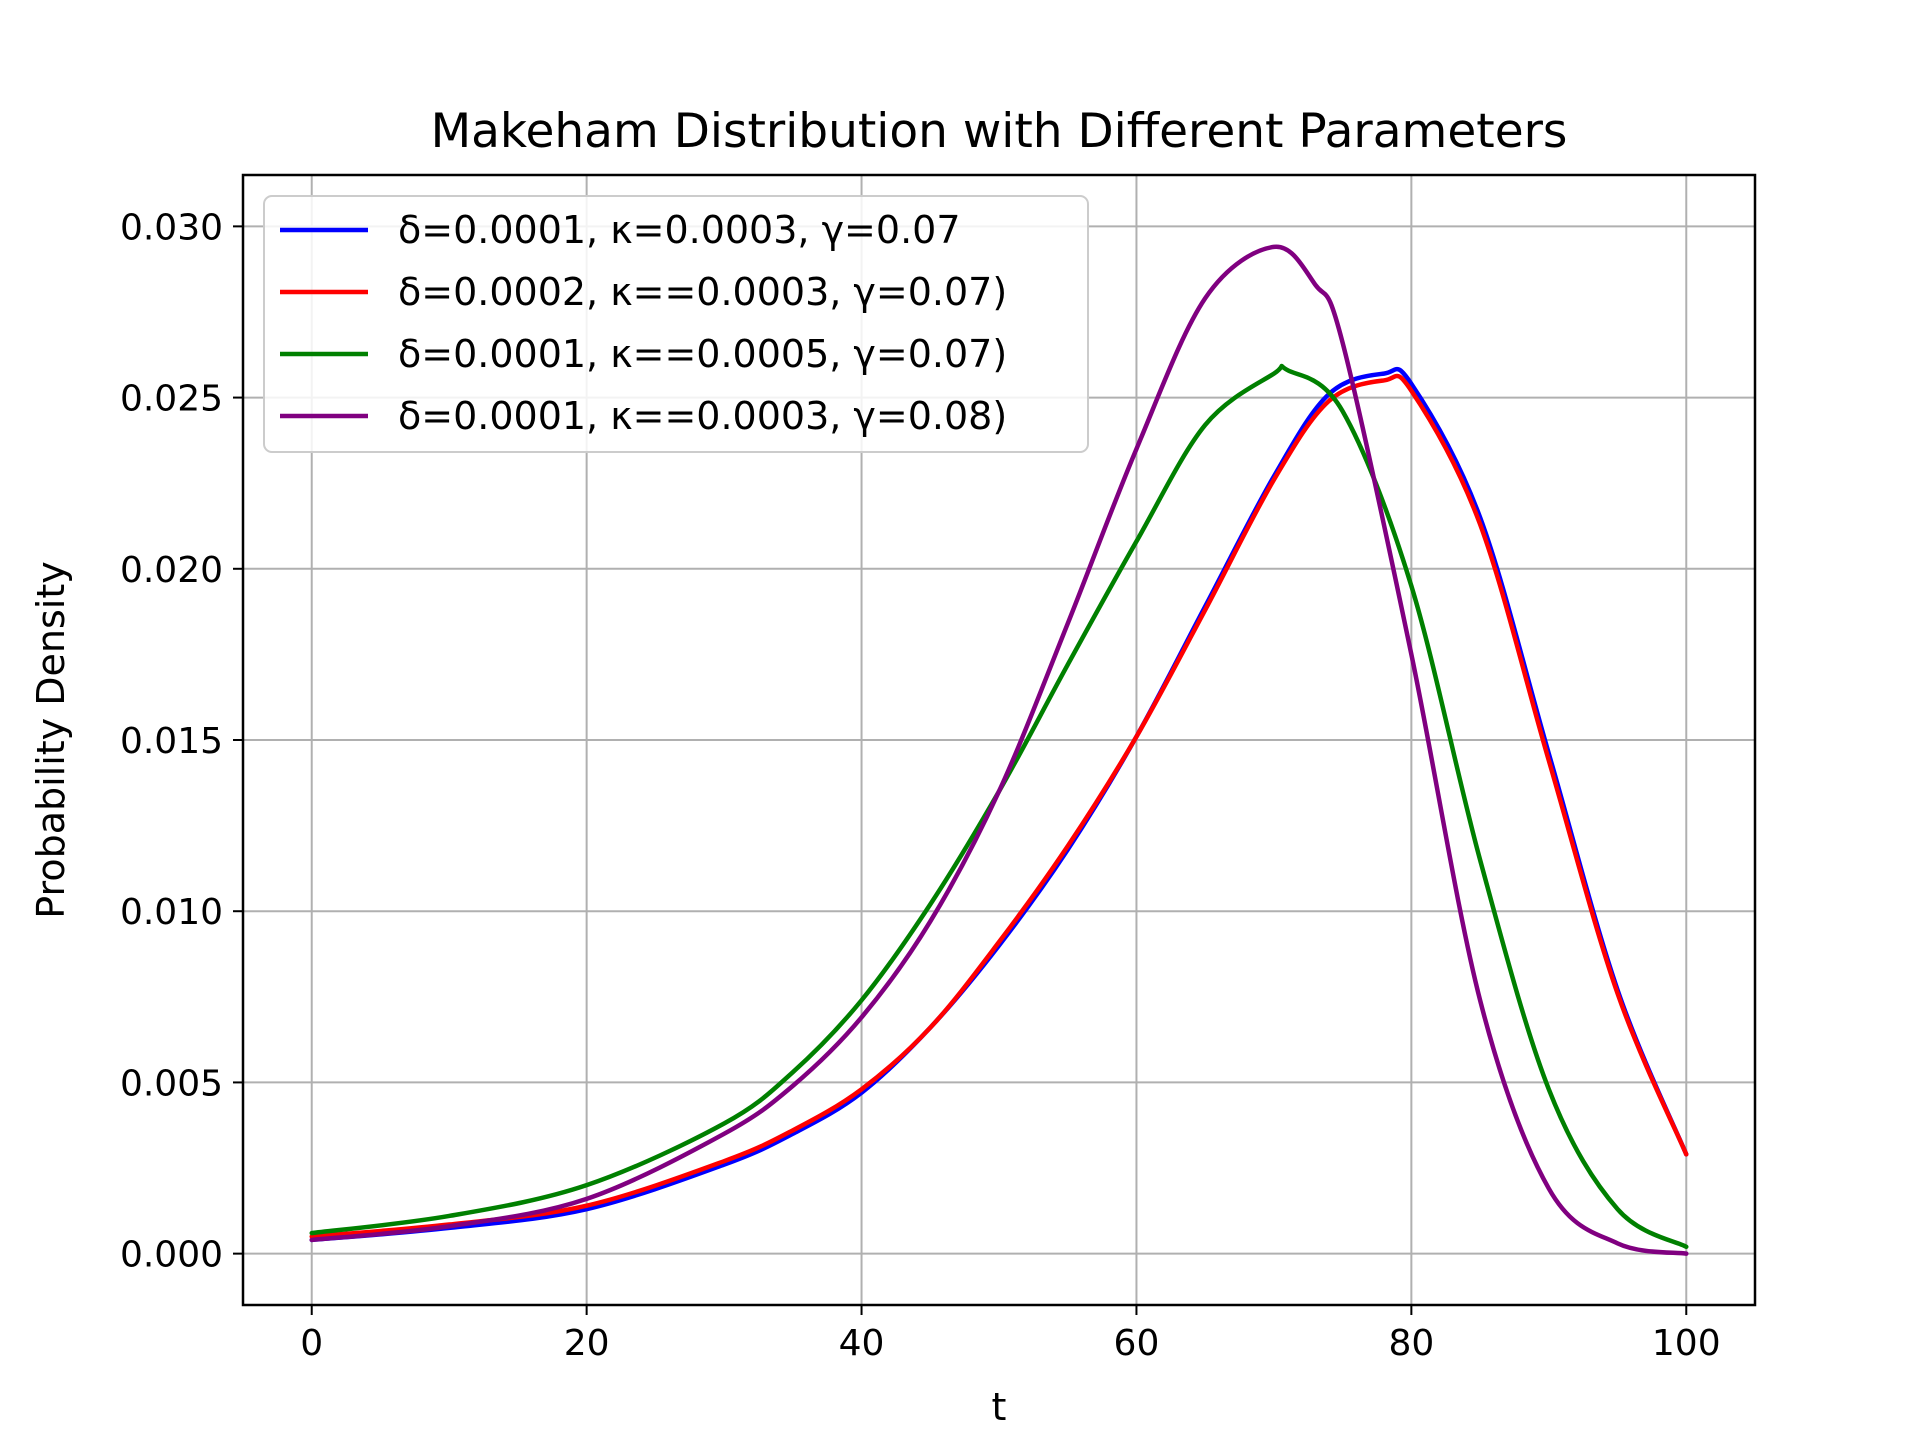 The image size is (1920, 1440). What do you see at coordinates (1137, 1343) in the screenshot?
I see `x-tick-label: 60` at bounding box center [1137, 1343].